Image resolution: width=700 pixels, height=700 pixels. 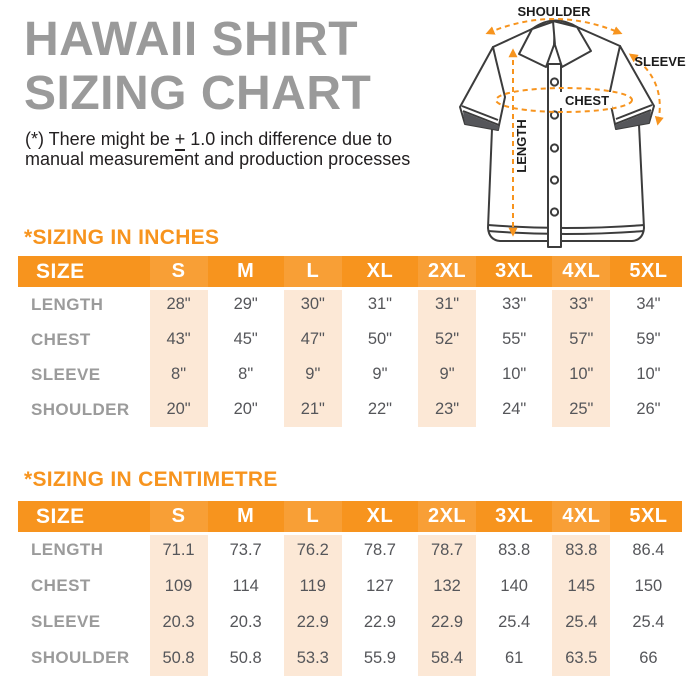 I want to click on left-cuff-shadow, so click(x=481, y=121).